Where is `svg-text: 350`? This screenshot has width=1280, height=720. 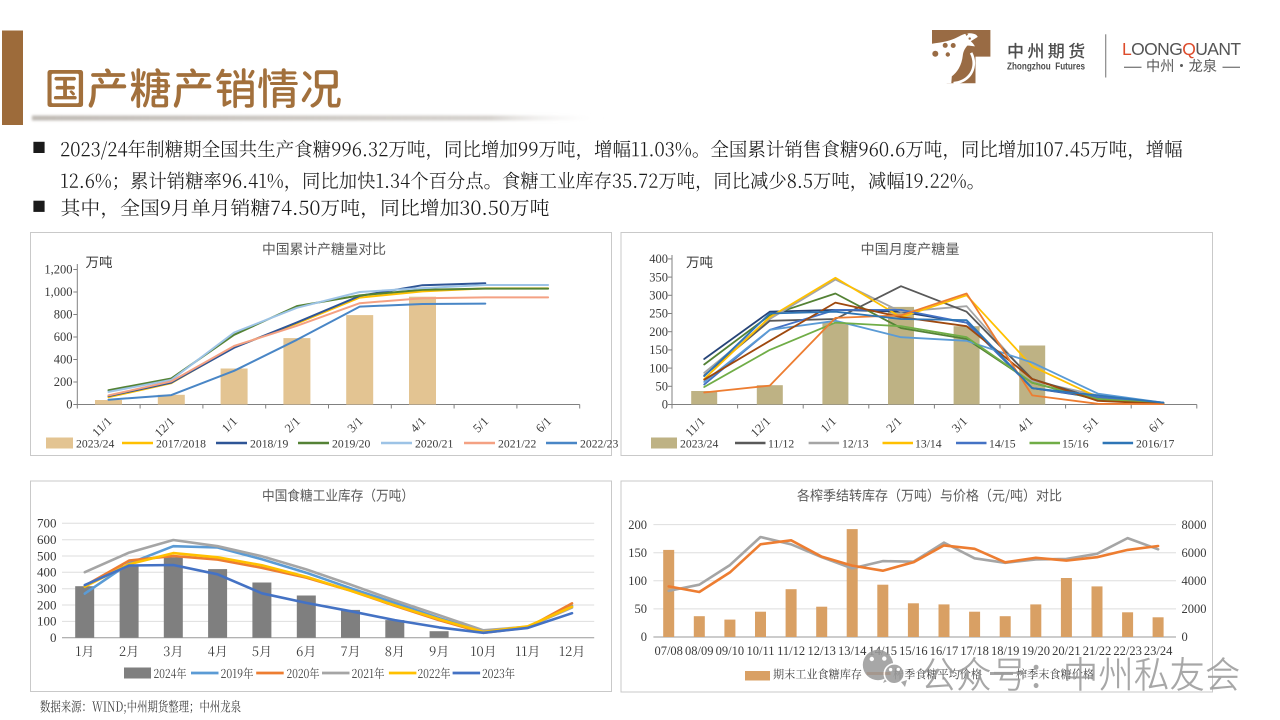
svg-text: 350 is located at coordinates (658, 277).